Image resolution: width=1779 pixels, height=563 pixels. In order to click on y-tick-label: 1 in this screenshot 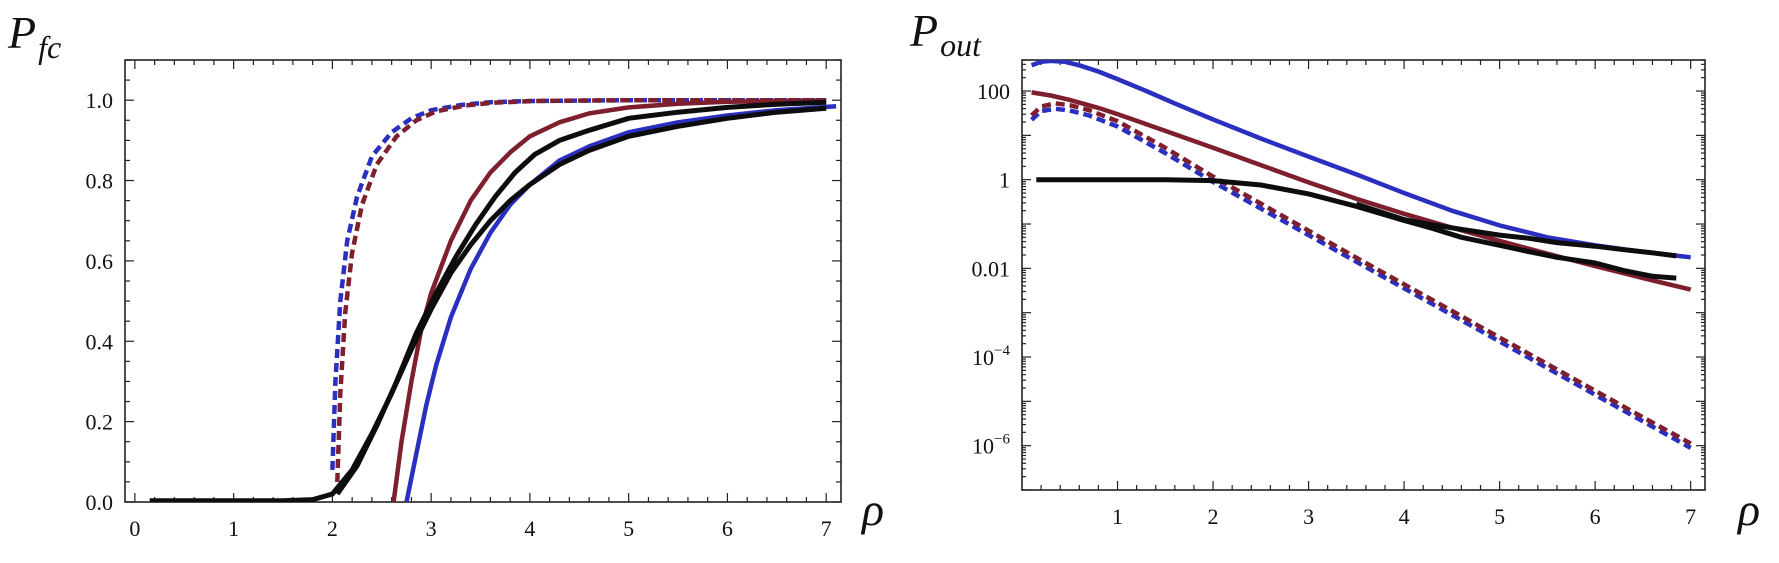, I will do `click(1004, 180)`.